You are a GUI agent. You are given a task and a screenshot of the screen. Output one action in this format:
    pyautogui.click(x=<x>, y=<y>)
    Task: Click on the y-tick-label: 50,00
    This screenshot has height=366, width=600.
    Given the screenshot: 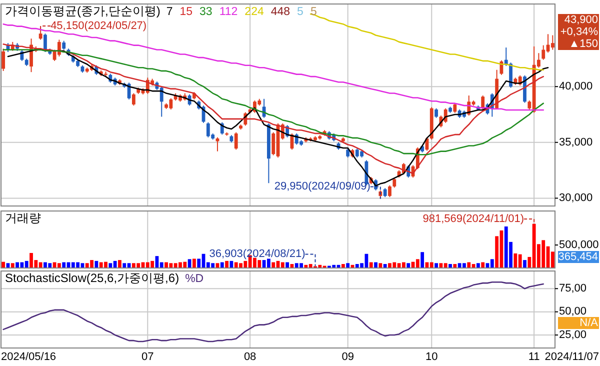 What is the action you would take?
    pyautogui.click(x=573, y=312)
    